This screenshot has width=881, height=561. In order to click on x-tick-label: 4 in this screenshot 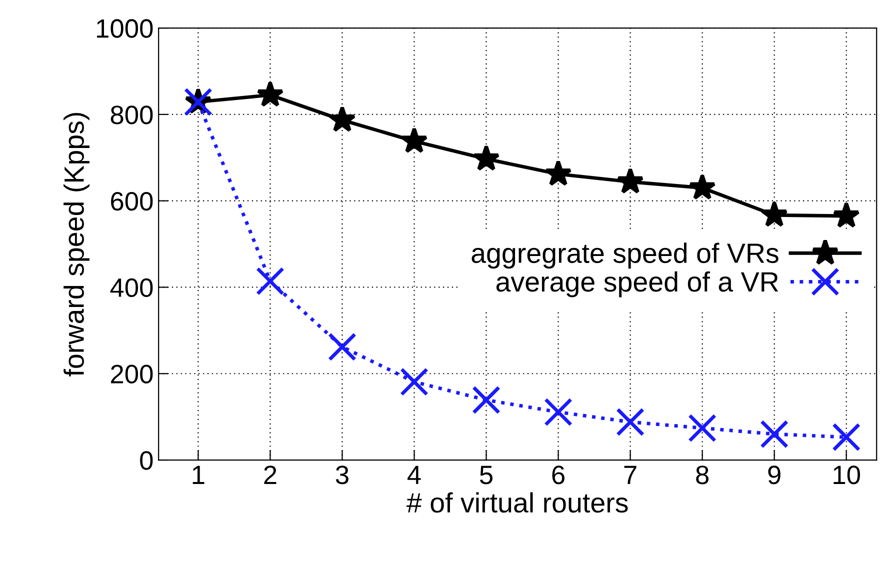, I will do `click(414, 475)`.